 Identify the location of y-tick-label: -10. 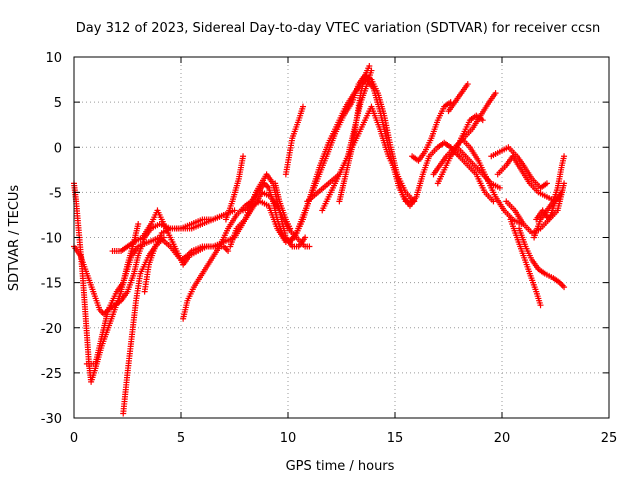
(51, 239).